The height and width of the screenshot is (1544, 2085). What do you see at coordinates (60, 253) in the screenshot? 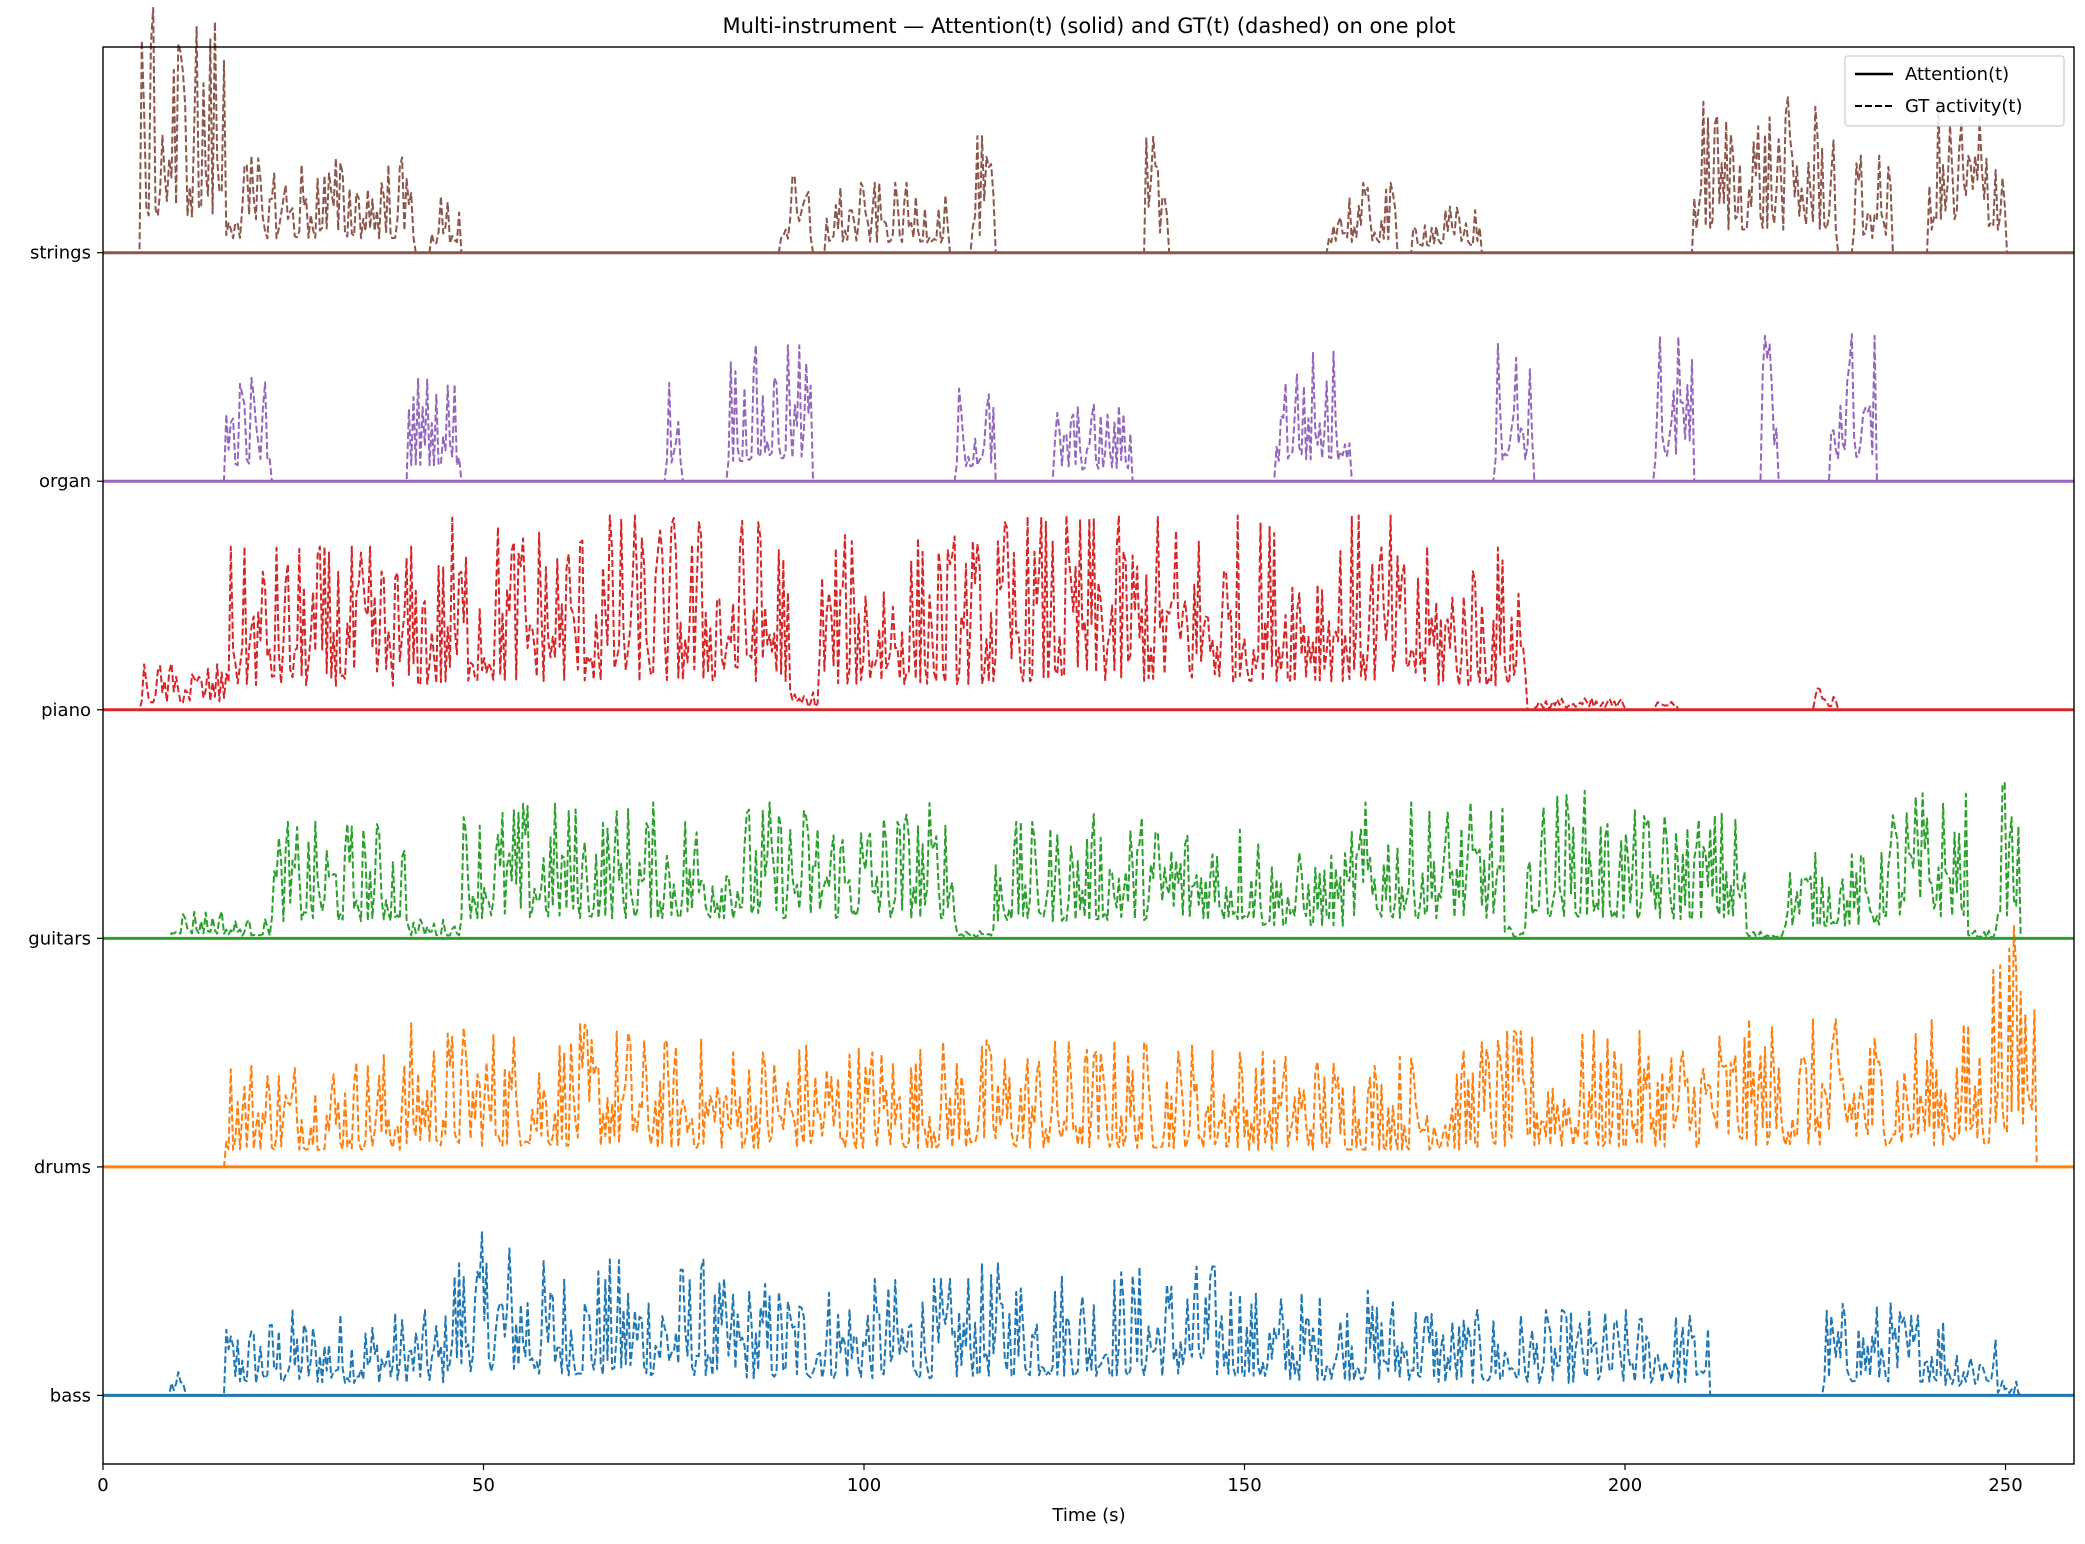
I see `y-tick-label-strings: strings` at bounding box center [60, 253].